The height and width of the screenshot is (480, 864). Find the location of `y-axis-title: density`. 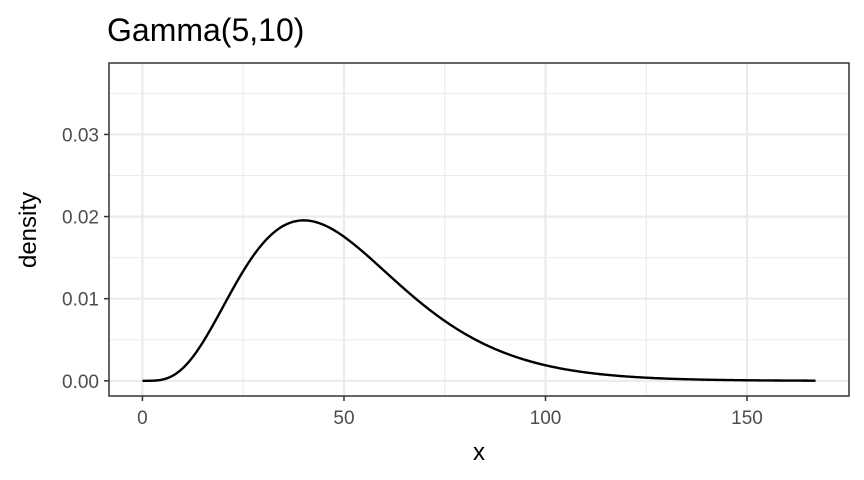

y-axis-title: density is located at coordinates (28, 230).